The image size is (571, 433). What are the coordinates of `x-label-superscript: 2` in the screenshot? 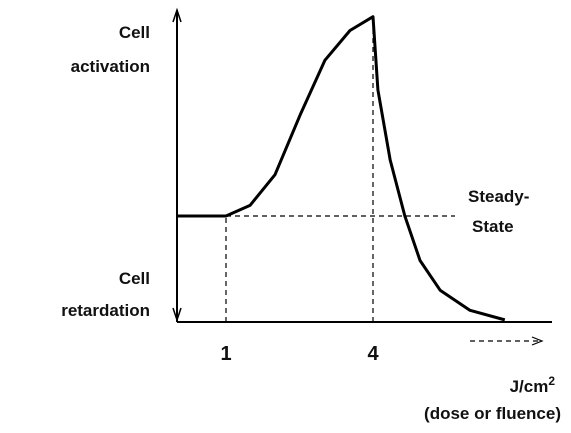 It's located at (551, 381).